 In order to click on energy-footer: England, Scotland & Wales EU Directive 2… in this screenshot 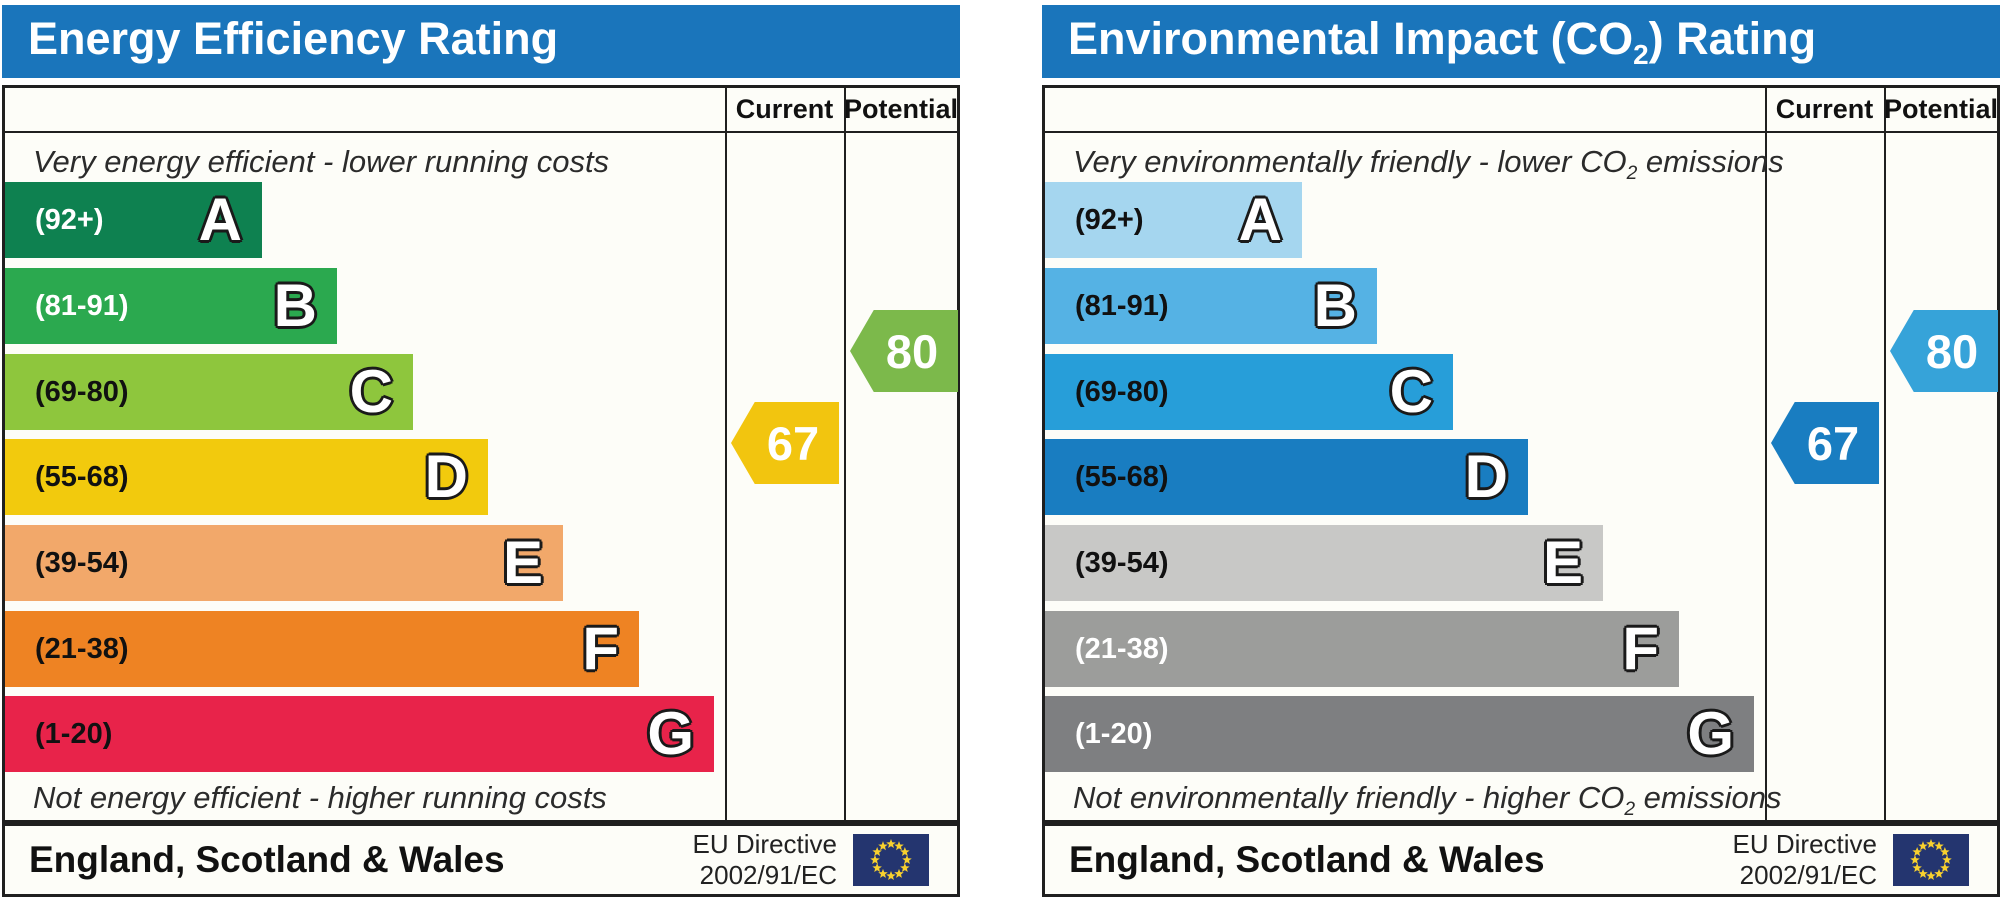, I will do `click(481, 860)`.